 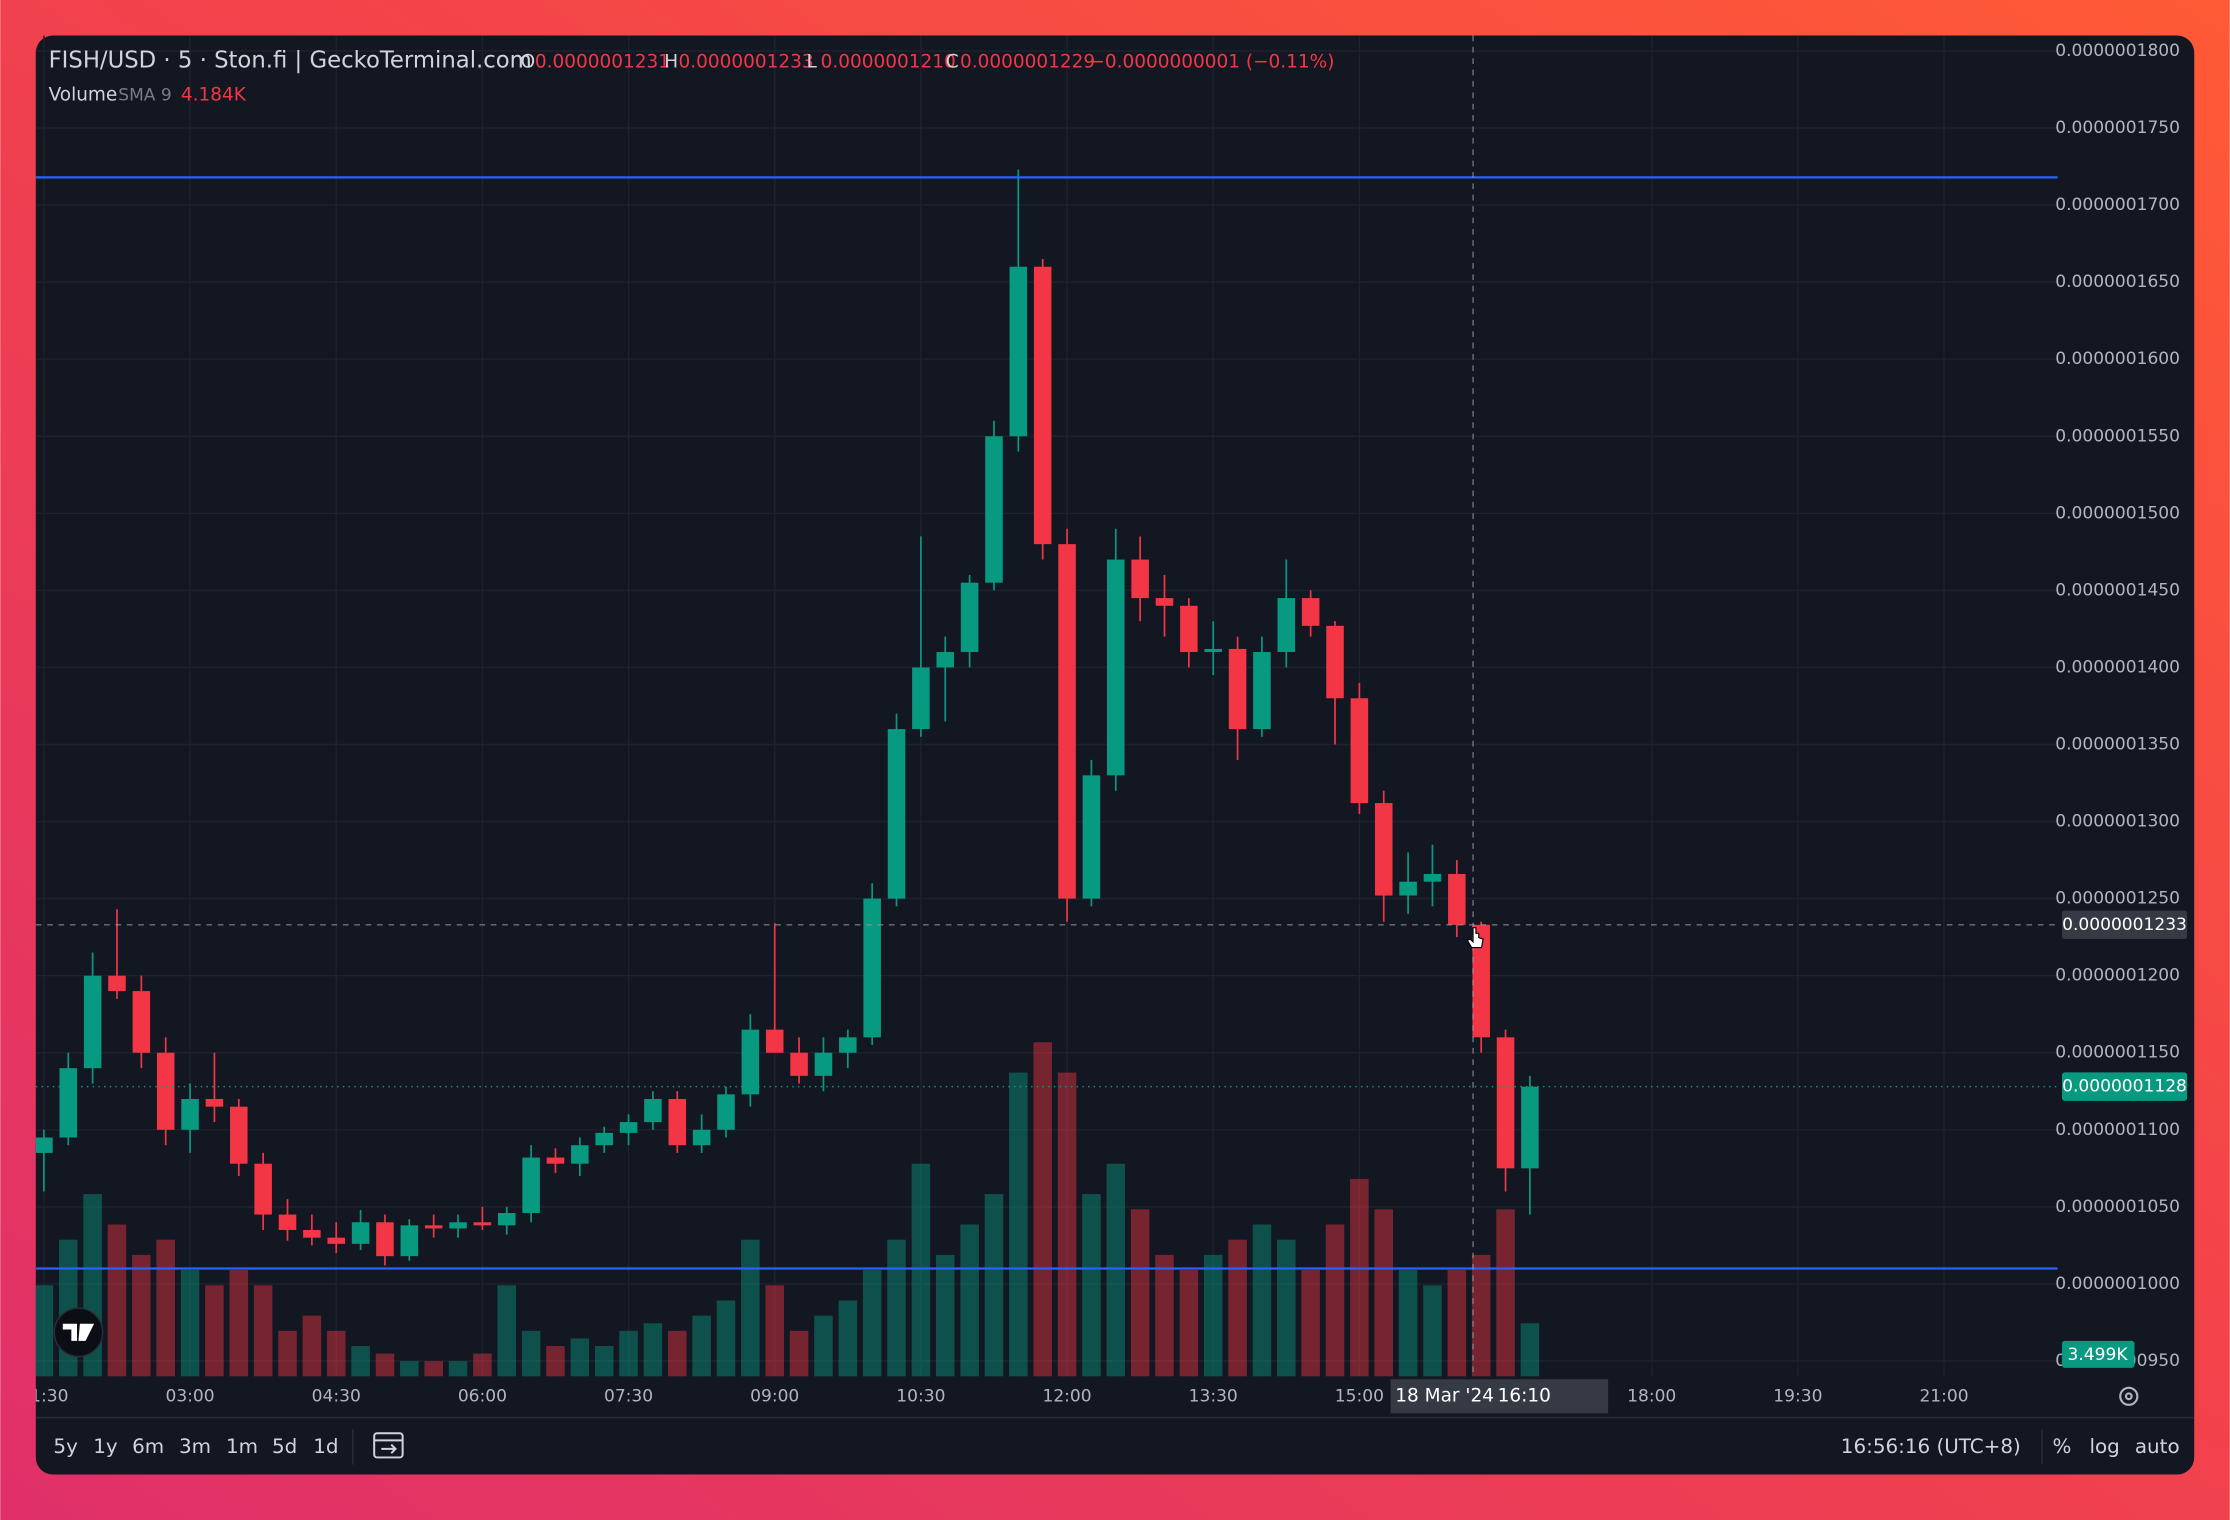 I want to click on scale-option: %, so click(x=2062, y=1446).